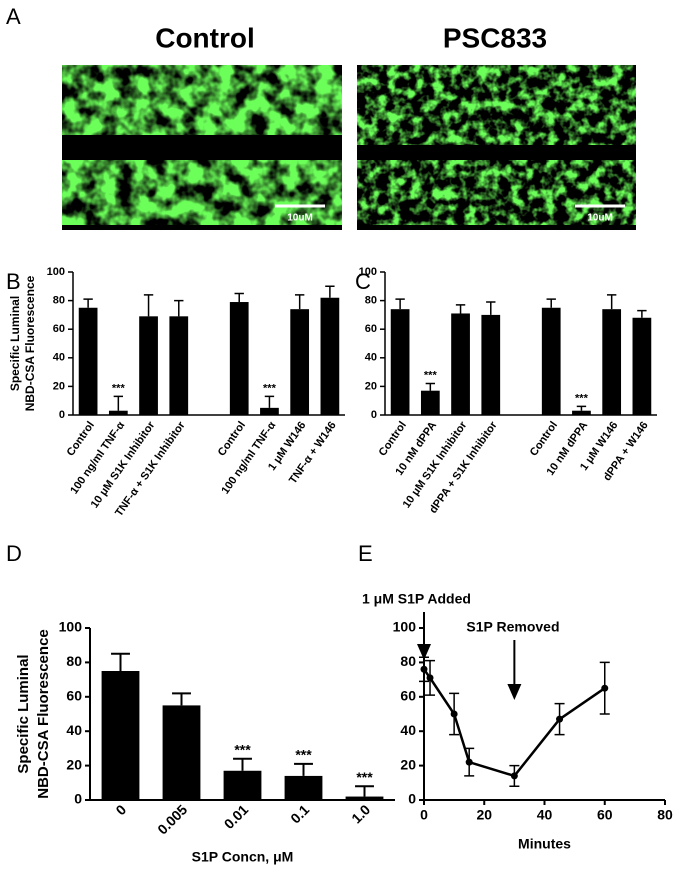 This screenshot has width=680, height=882. What do you see at coordinates (236, 816) in the screenshot?
I see `x-tick-label: 0.01` at bounding box center [236, 816].